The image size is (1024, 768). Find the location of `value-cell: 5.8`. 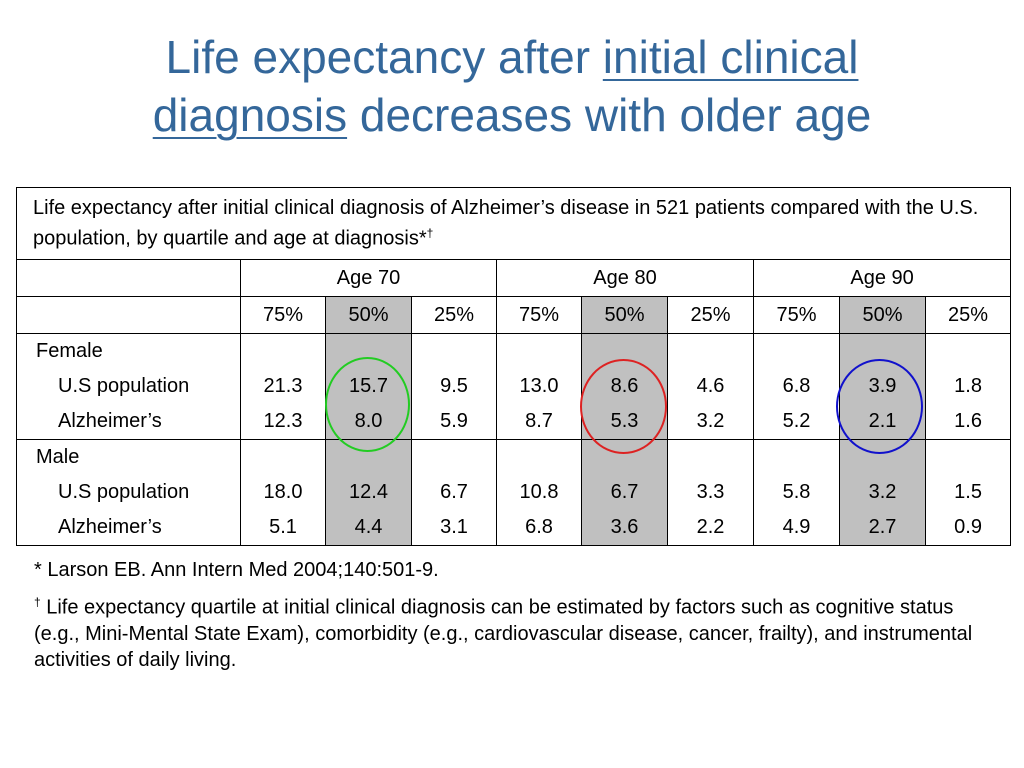

value-cell: 5.8 is located at coordinates (796, 492).